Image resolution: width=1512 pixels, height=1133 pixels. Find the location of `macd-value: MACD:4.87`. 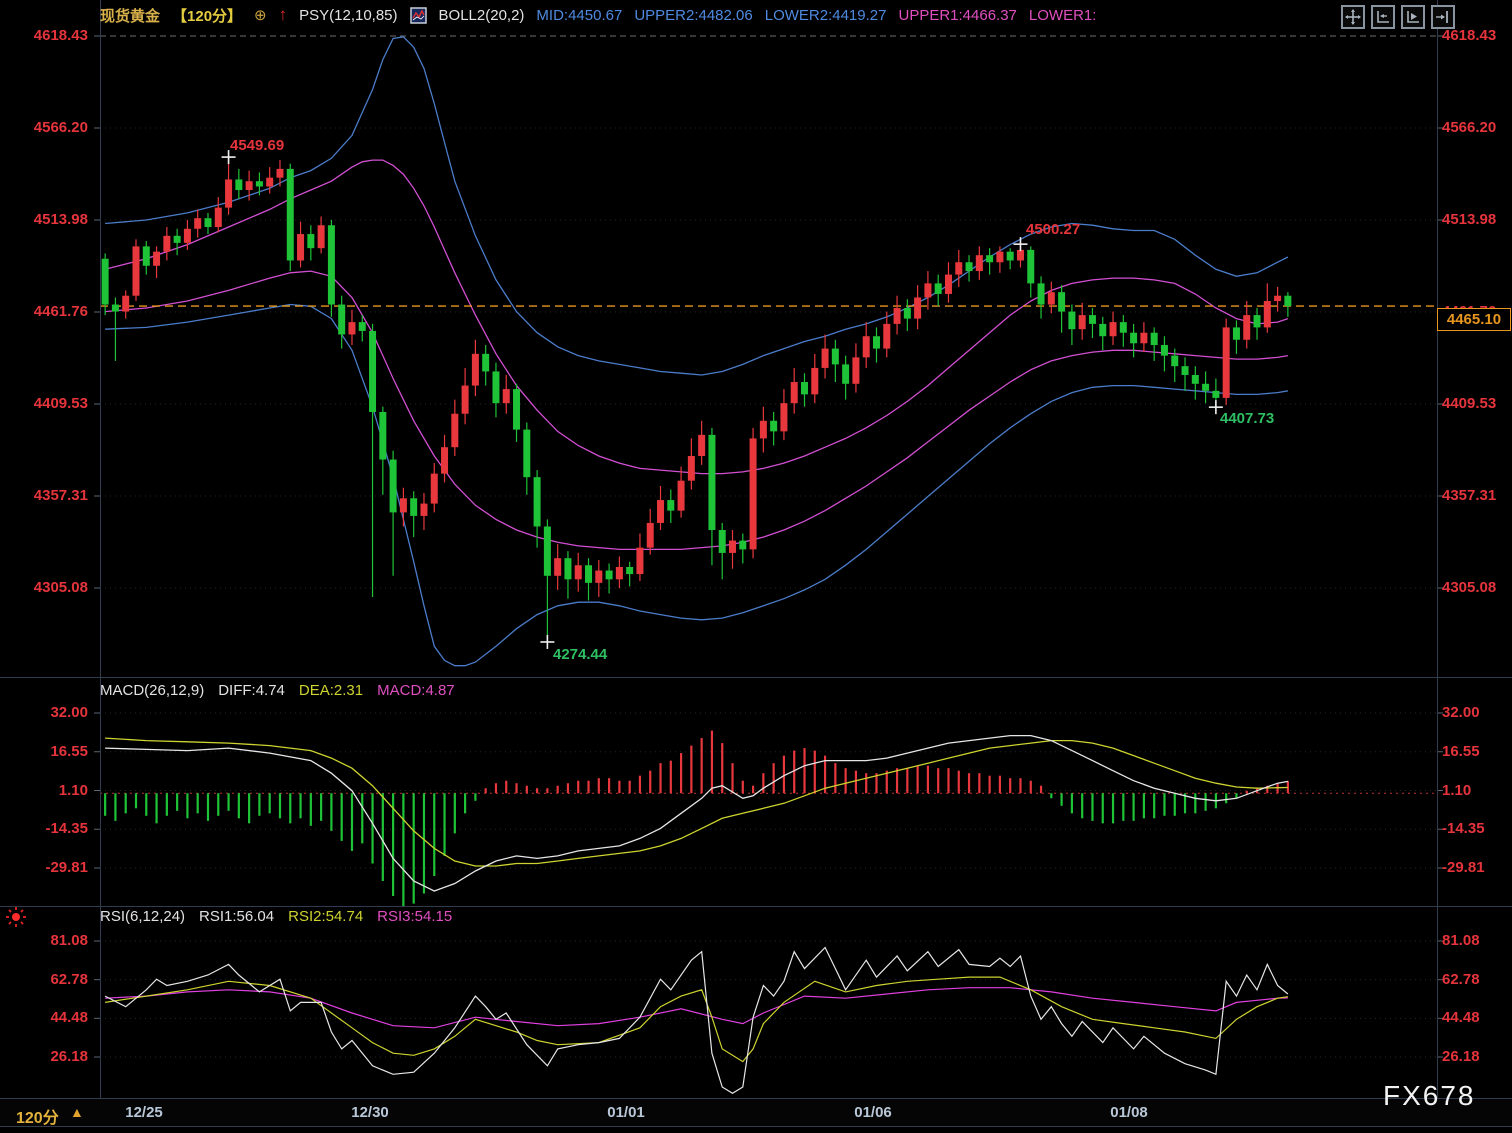

macd-value: MACD:4.87 is located at coordinates (416, 690).